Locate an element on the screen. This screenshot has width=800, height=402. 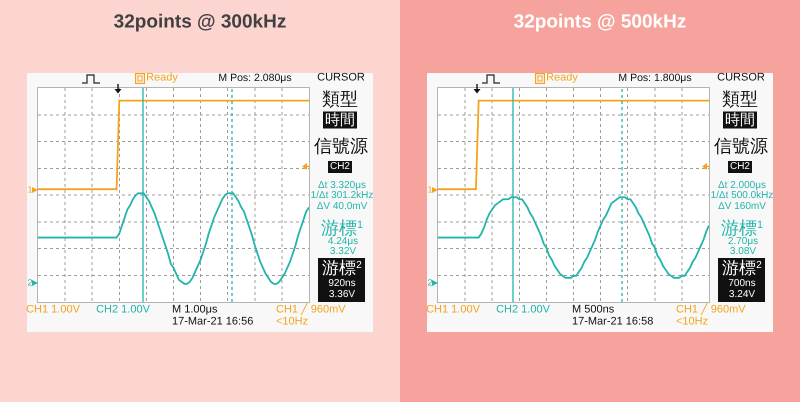
text: 3.36V is located at coordinates (342, 294).